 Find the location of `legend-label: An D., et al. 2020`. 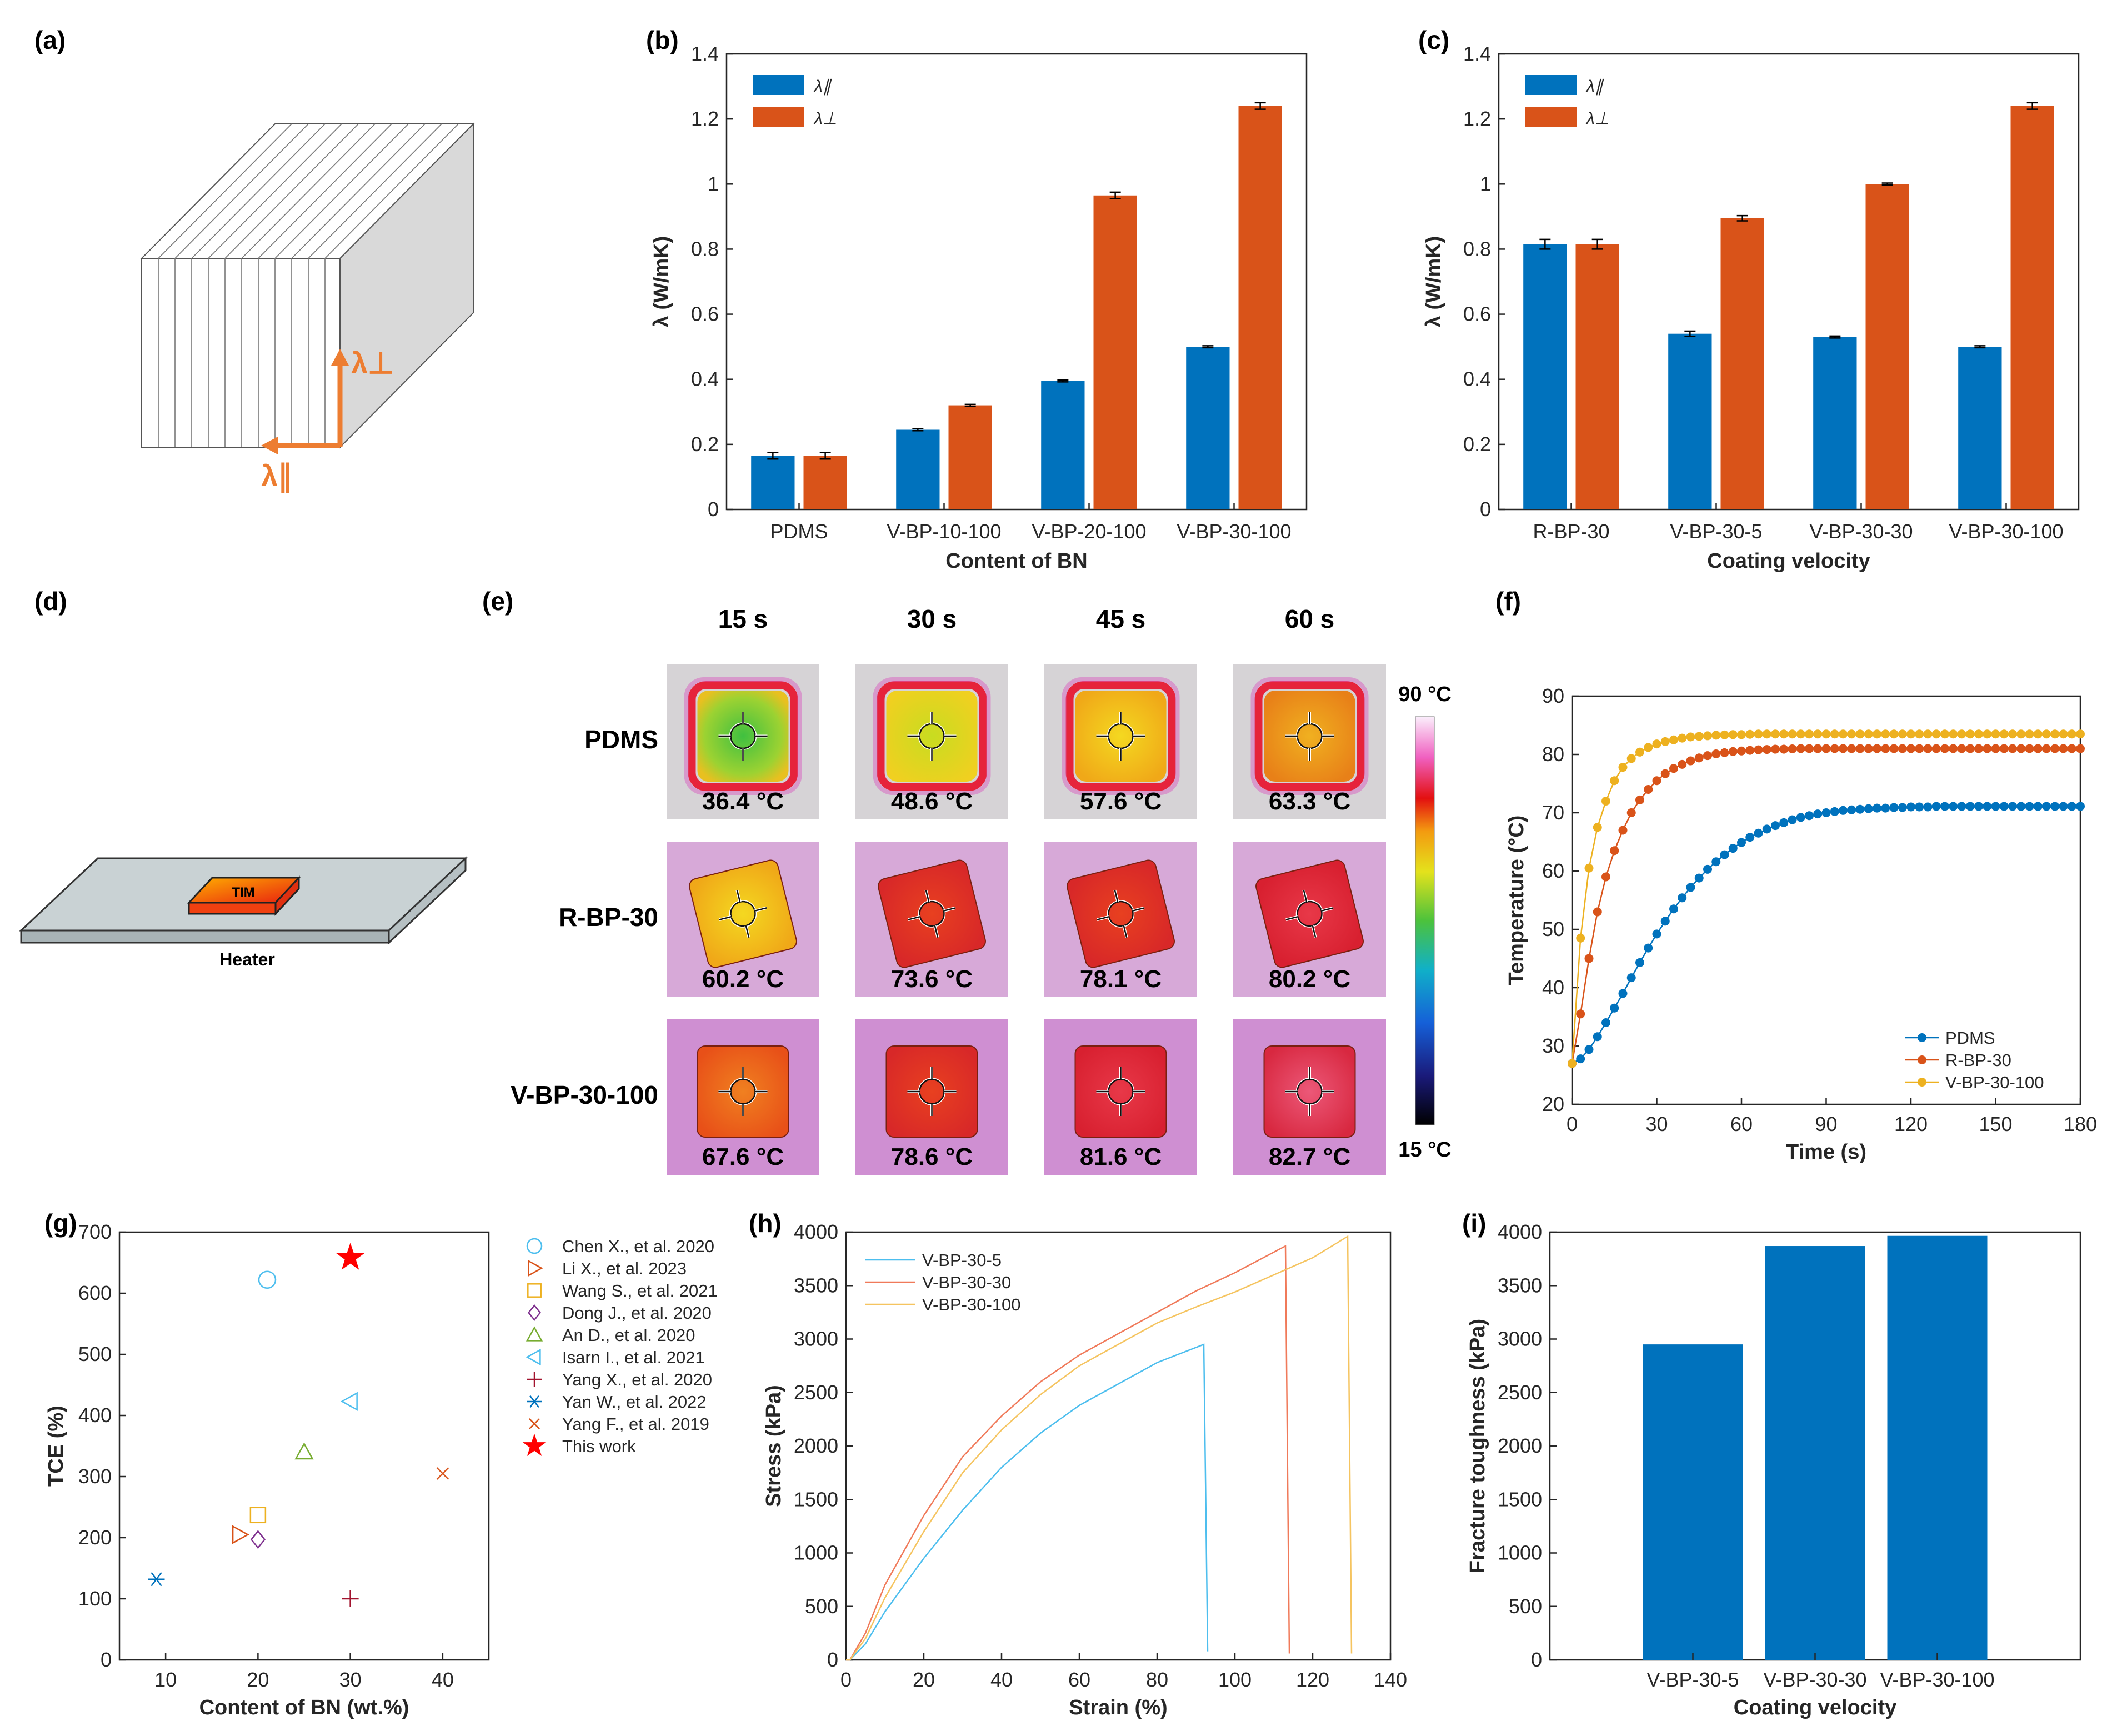

legend-label: An D., et al. 2020 is located at coordinates (629, 1335).